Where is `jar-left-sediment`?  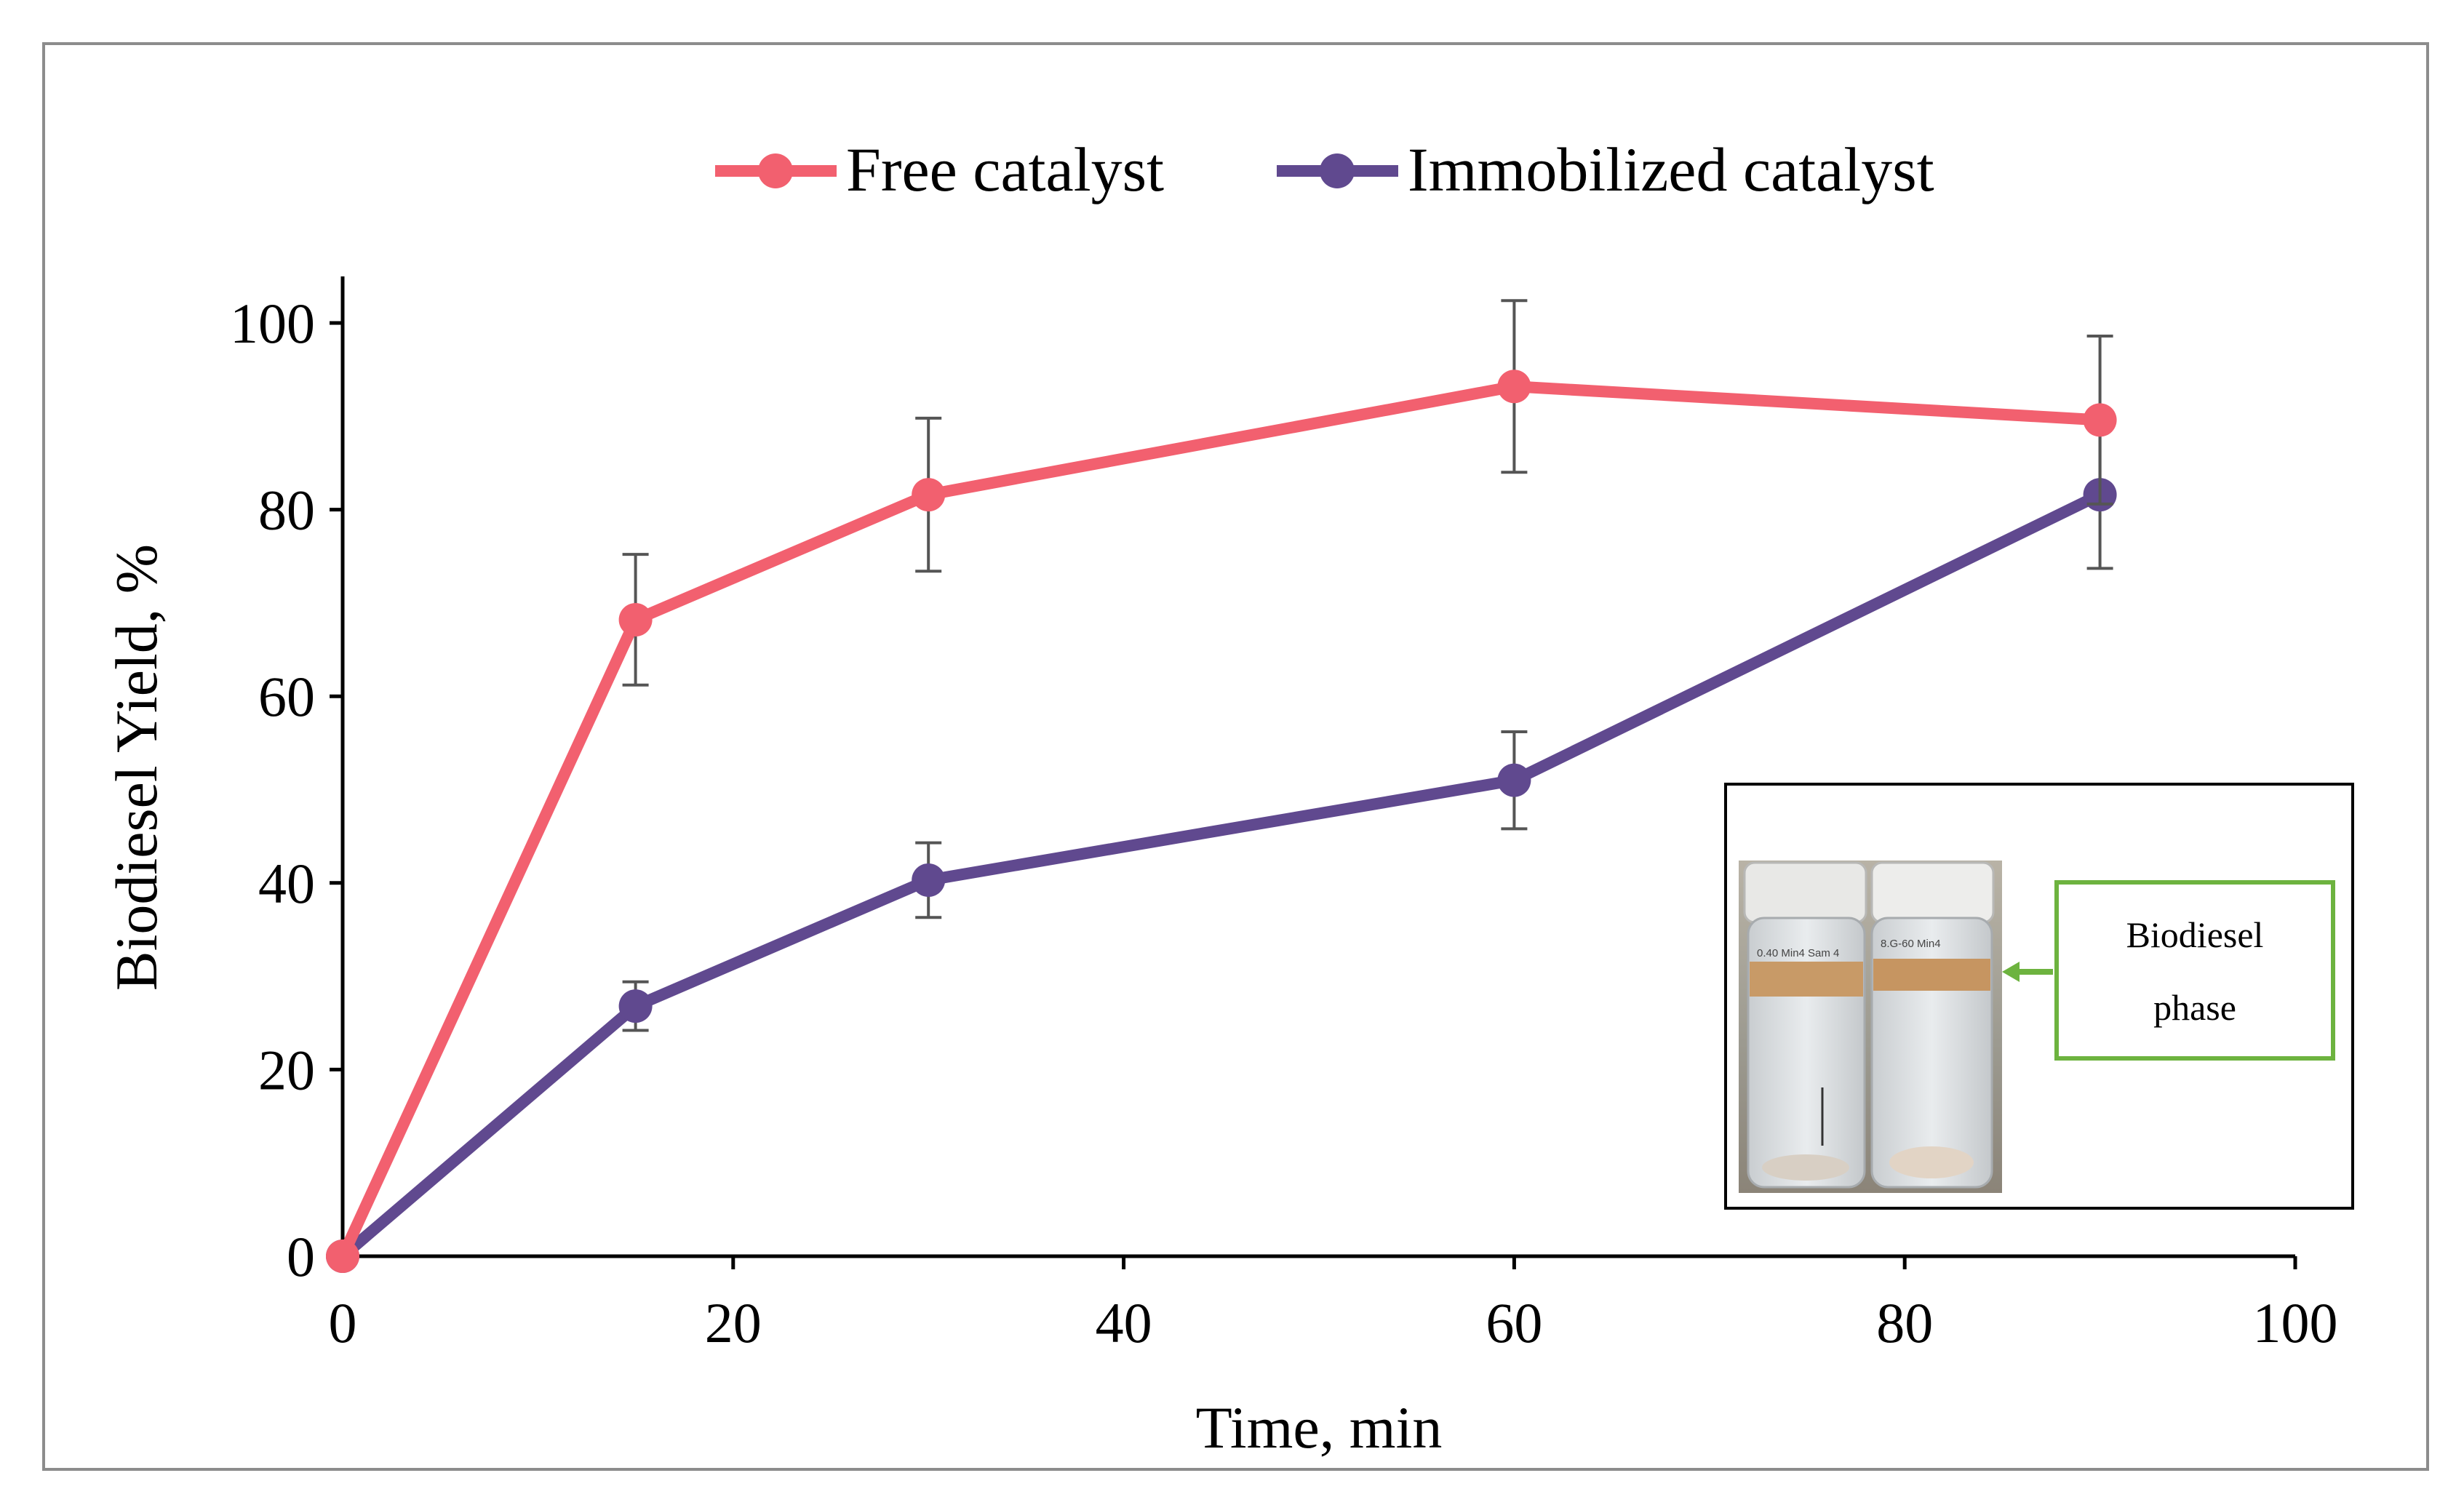
jar-left-sediment is located at coordinates (1806, 1167).